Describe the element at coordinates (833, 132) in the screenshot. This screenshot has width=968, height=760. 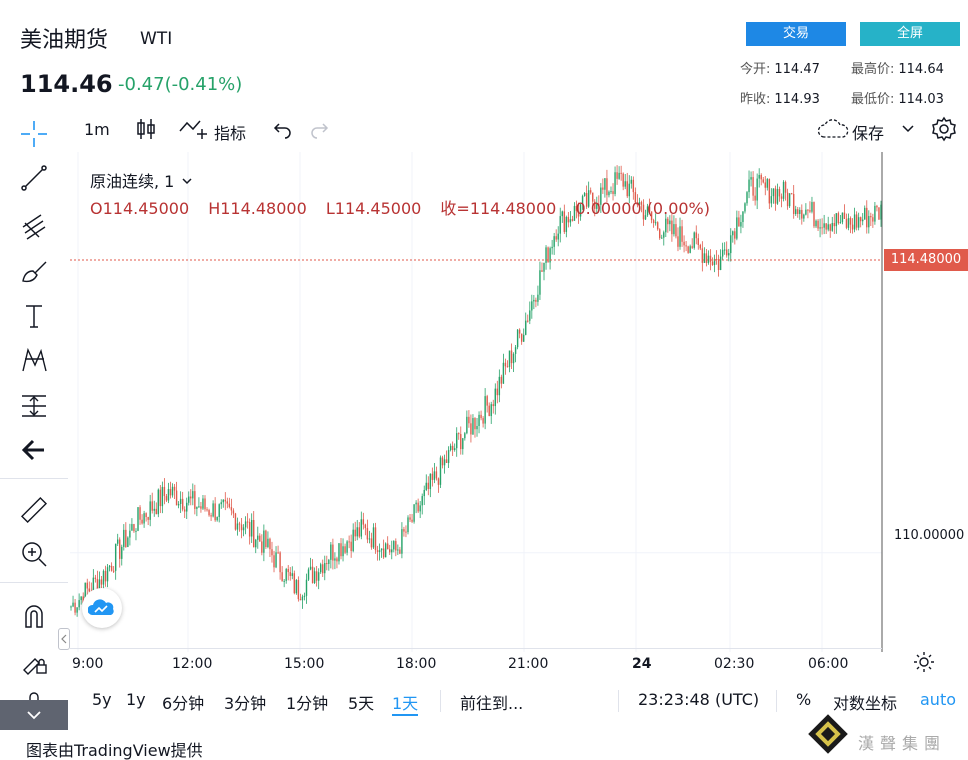
I see `cloud-save-icon` at that location.